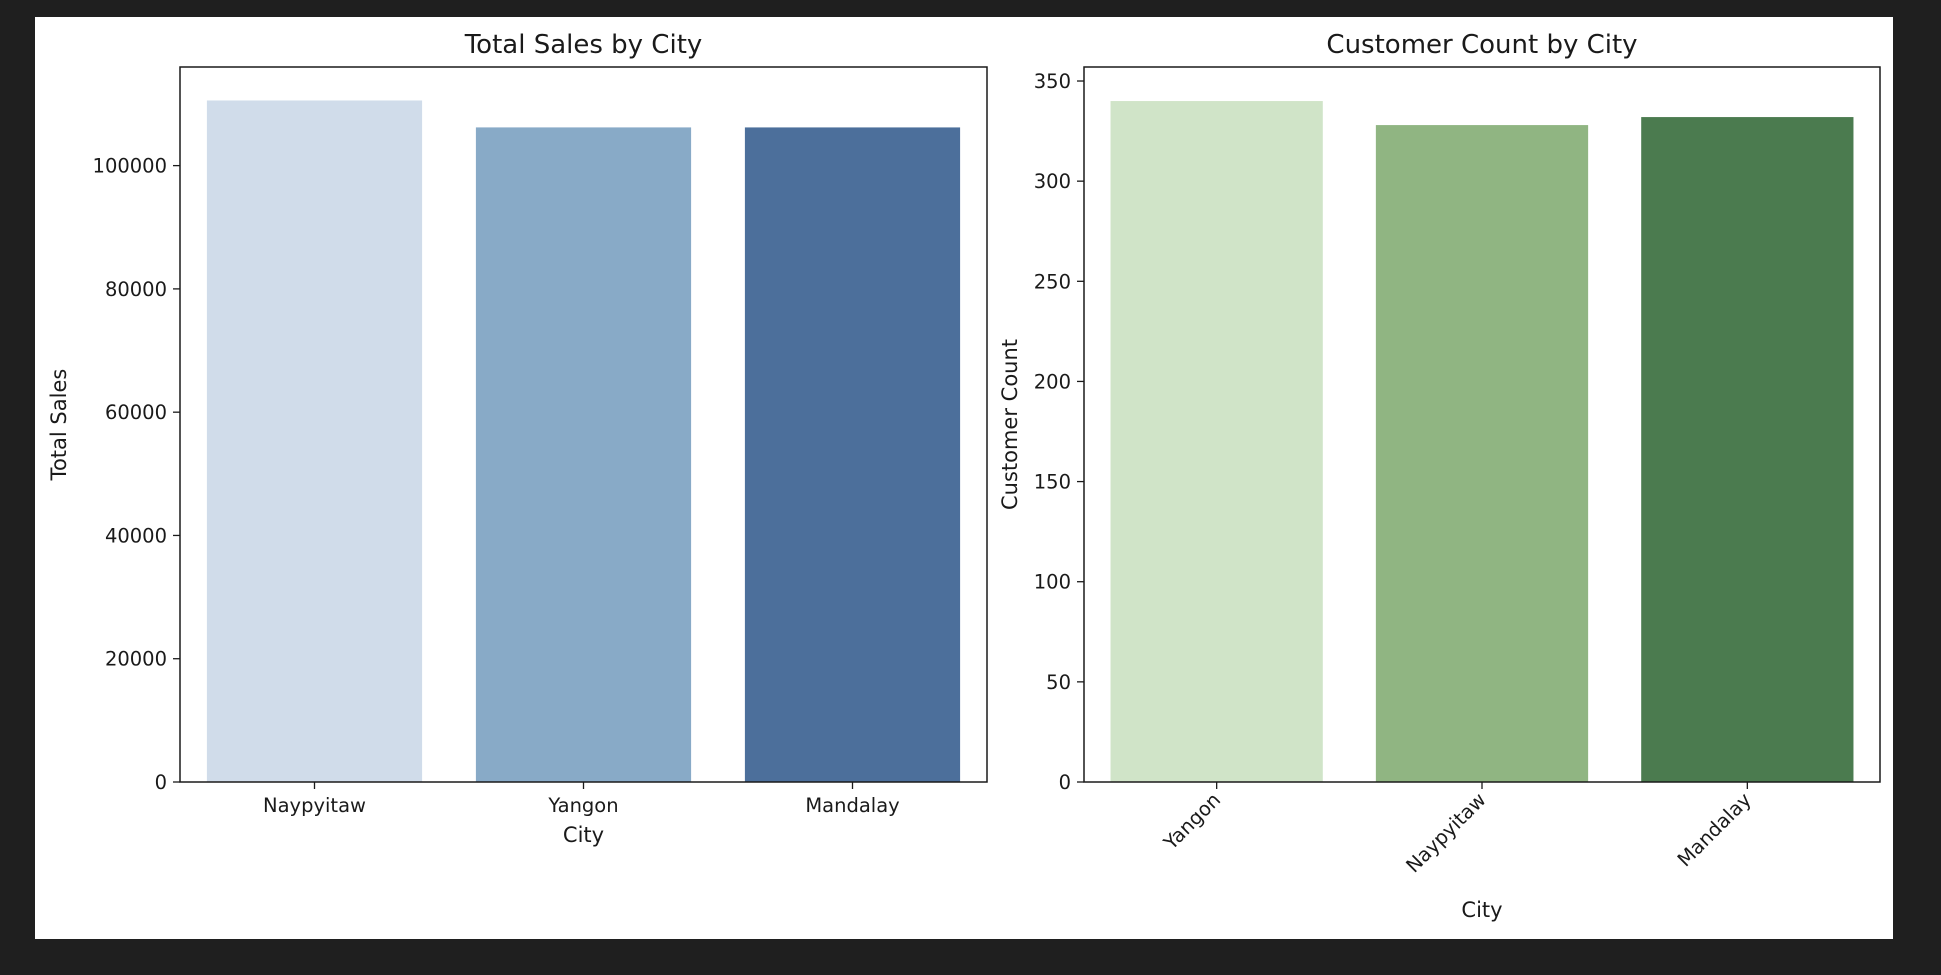 This screenshot has height=975, width=1941. I want to click on chart-title: Total Sales by City, so click(583, 45).